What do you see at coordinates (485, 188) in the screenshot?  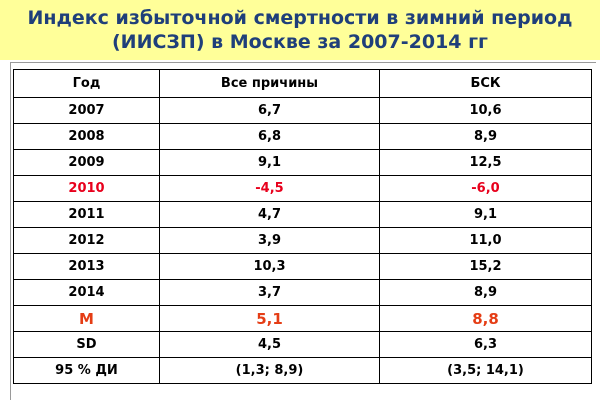 I see `bsk-cell: -6,0` at bounding box center [485, 188].